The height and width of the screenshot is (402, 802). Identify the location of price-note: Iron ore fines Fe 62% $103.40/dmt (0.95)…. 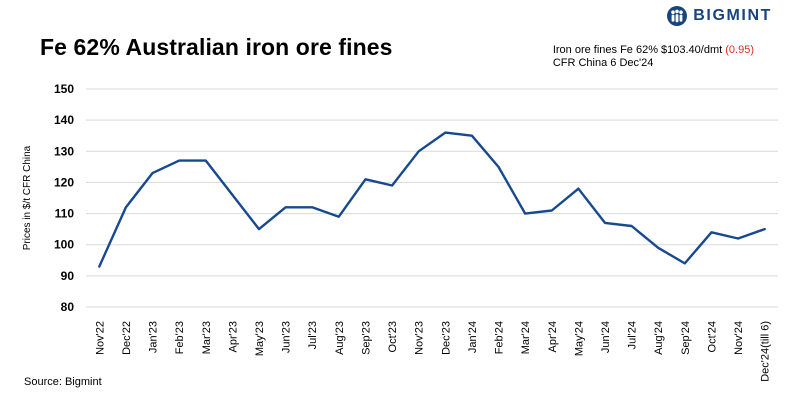
(653, 57).